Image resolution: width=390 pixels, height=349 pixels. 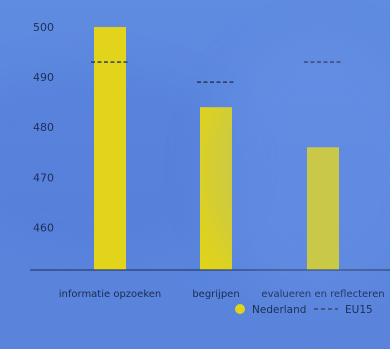 I want to click on legend-label-eu15: EU15, so click(x=359, y=310).